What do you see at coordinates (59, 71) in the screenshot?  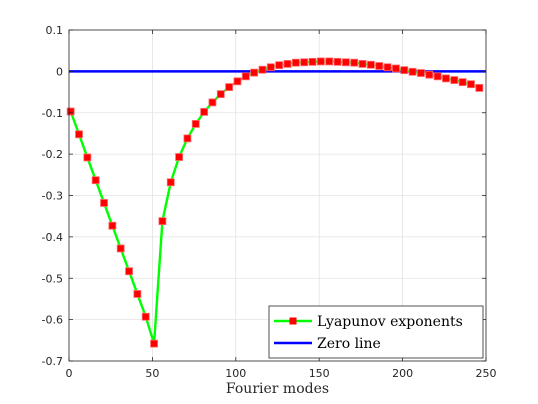 I see `y-tick-label: 0` at bounding box center [59, 71].